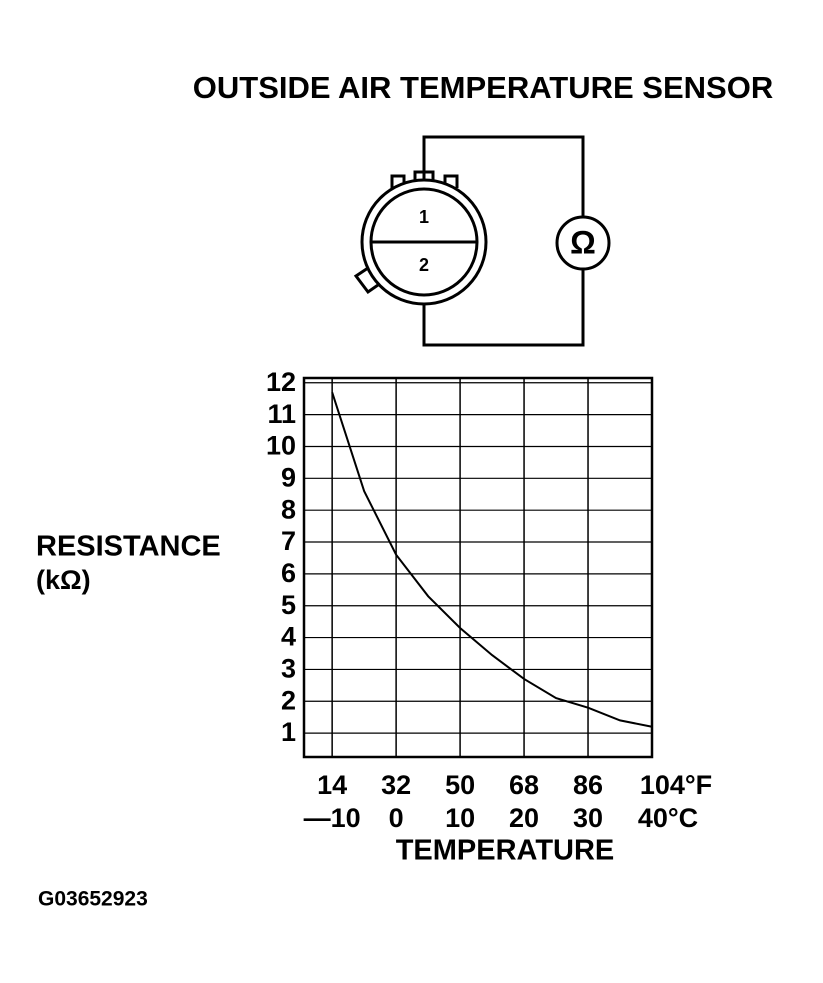 This screenshot has width=823, height=983. What do you see at coordinates (524, 785) in the screenshot?
I see `x-tick-label-fahrenheit: 68` at bounding box center [524, 785].